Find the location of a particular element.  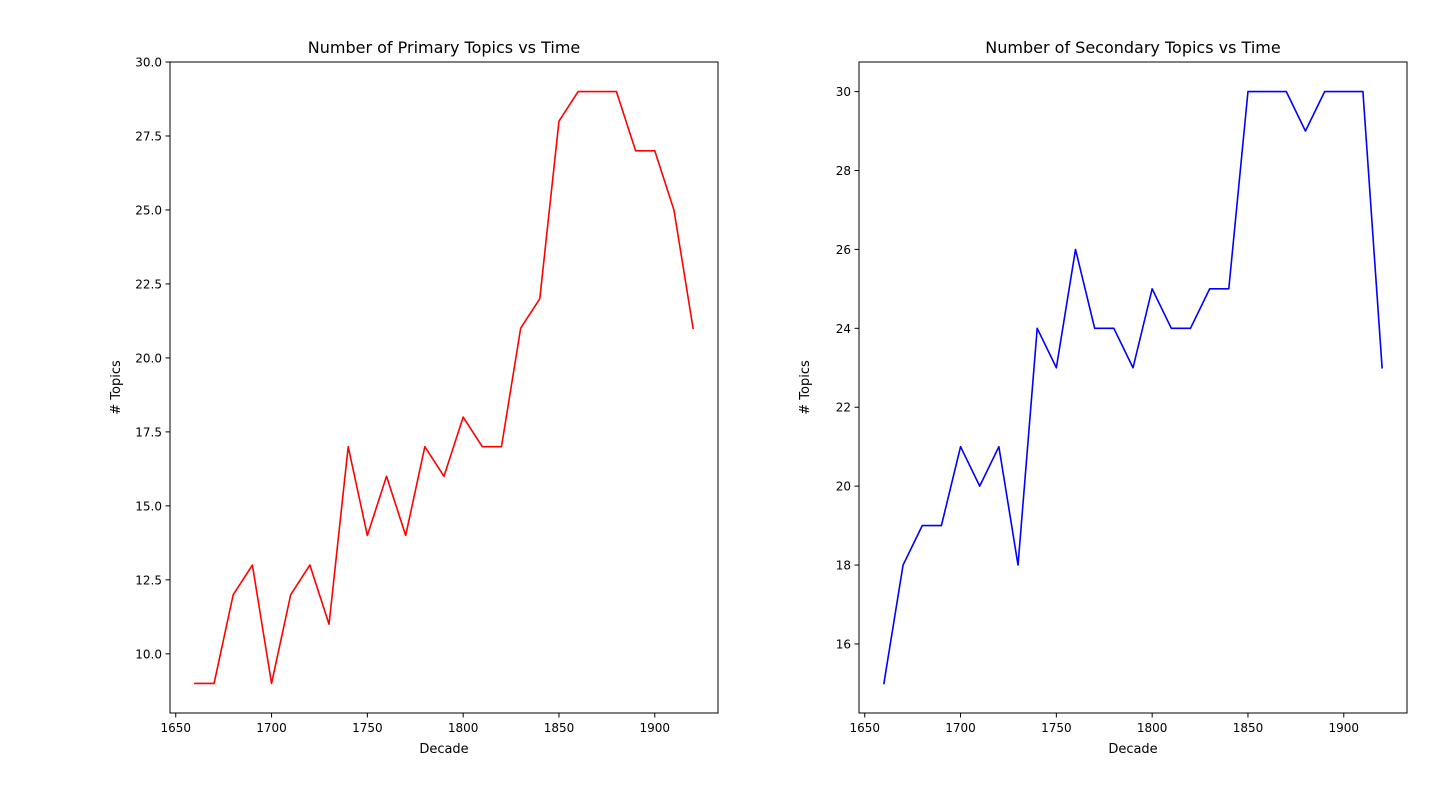

secondary-y-tick-label-3: 22 is located at coordinates (843, 408).